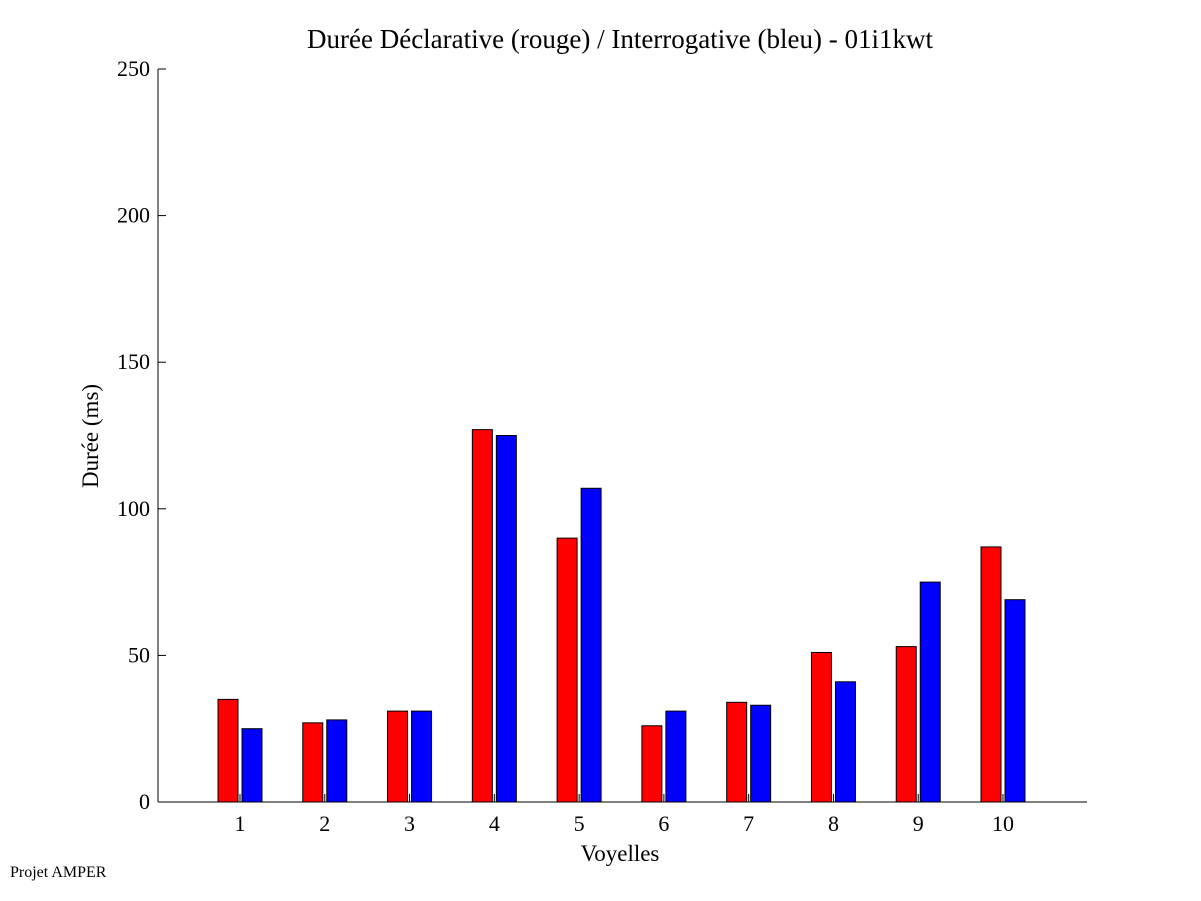 This screenshot has width=1201, height=901. Describe the element at coordinates (833, 823) in the screenshot. I see `x-tick-label: 8` at that location.